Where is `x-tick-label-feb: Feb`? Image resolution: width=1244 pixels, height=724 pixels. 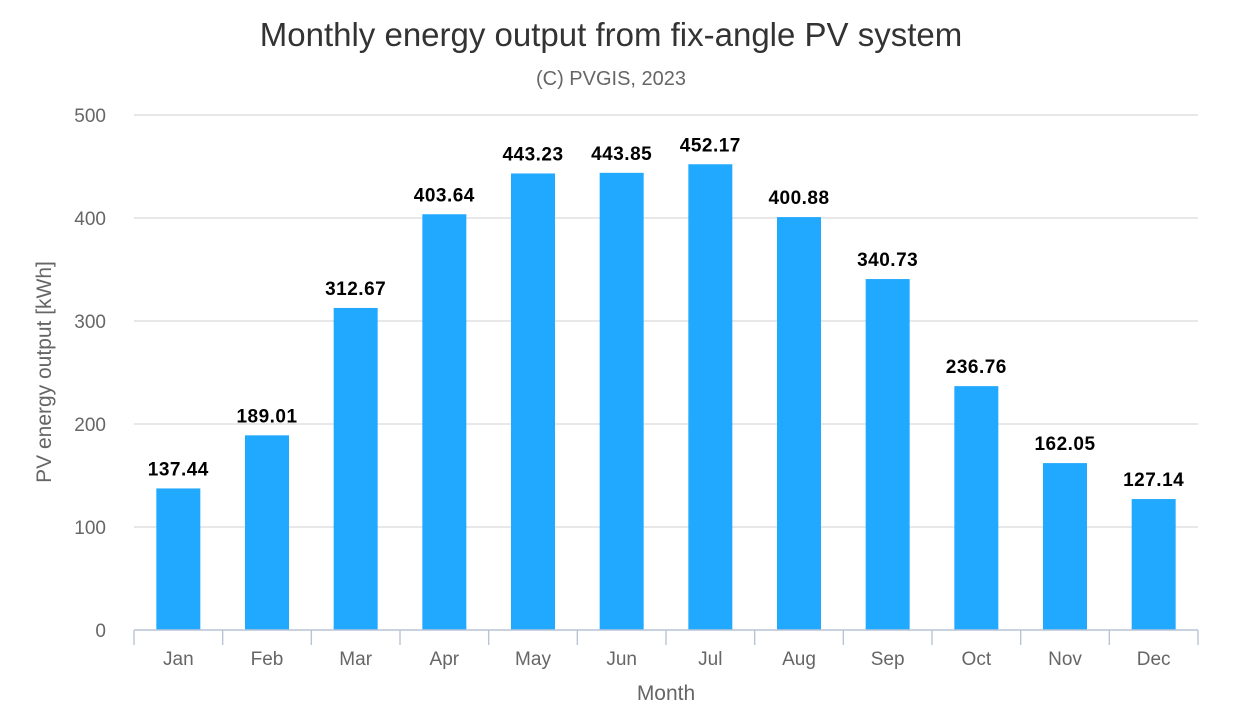 x-tick-label-feb: Feb is located at coordinates (267, 659).